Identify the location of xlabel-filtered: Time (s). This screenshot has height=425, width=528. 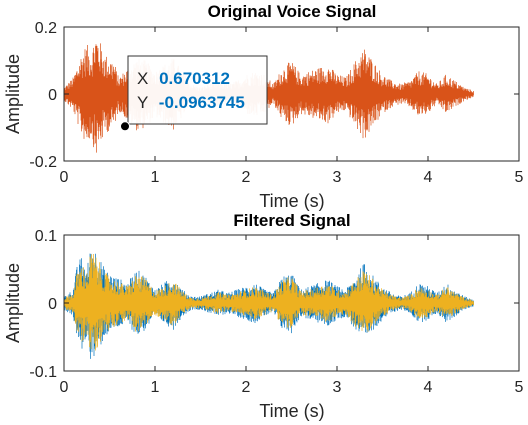
(291, 411).